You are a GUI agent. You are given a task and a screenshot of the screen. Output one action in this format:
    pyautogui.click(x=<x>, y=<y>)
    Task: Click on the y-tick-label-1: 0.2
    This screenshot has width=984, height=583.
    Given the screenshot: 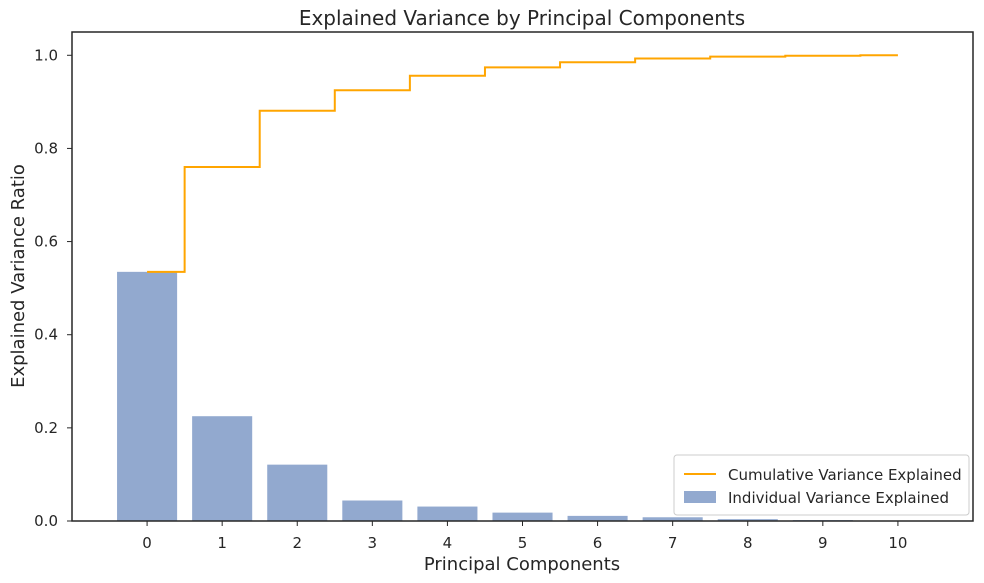 What is the action you would take?
    pyautogui.click(x=46, y=428)
    